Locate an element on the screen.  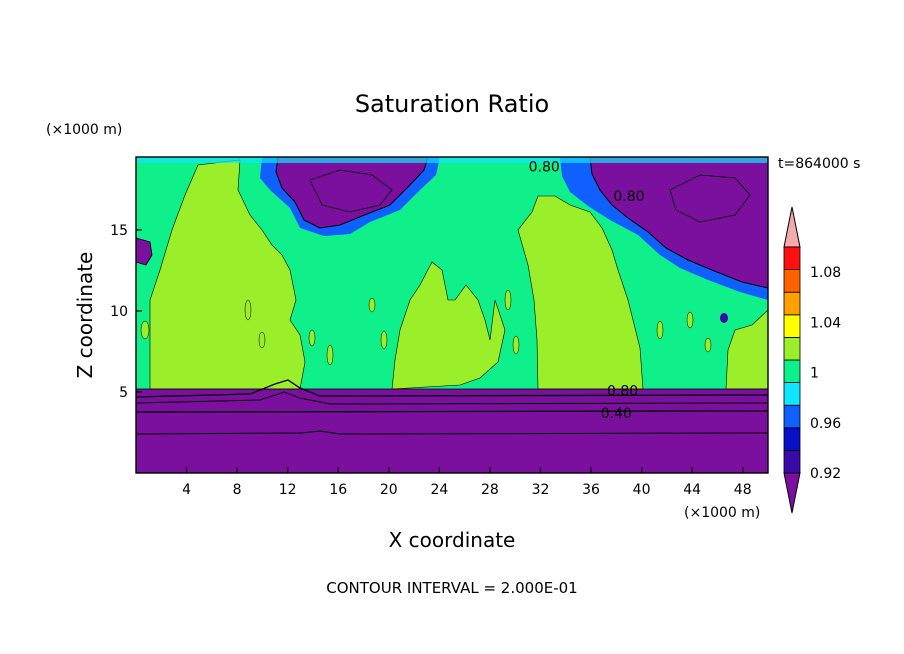
chart-title: Saturation Ratio is located at coordinates (452, 104).